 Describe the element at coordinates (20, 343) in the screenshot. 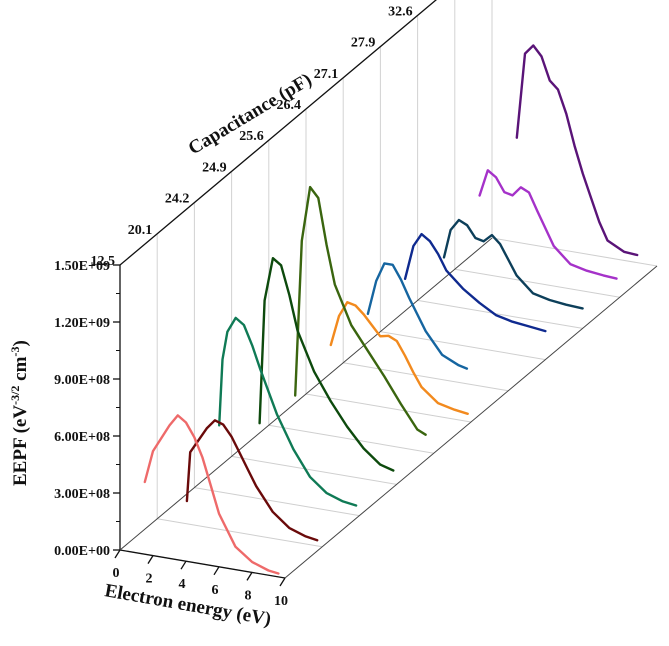

I see `y-axis-title-end: )` at that location.